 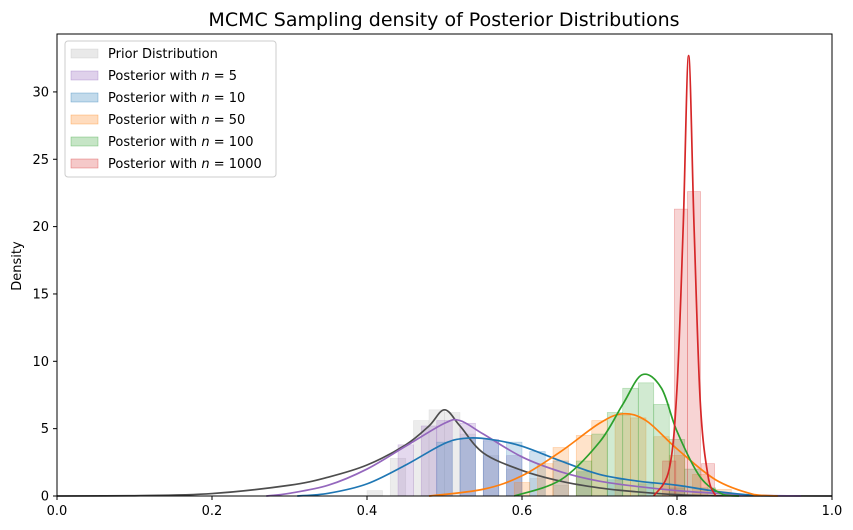 What do you see at coordinates (84, 53) in the screenshot?
I see `legend-swatch-prior-distribution` at bounding box center [84, 53].